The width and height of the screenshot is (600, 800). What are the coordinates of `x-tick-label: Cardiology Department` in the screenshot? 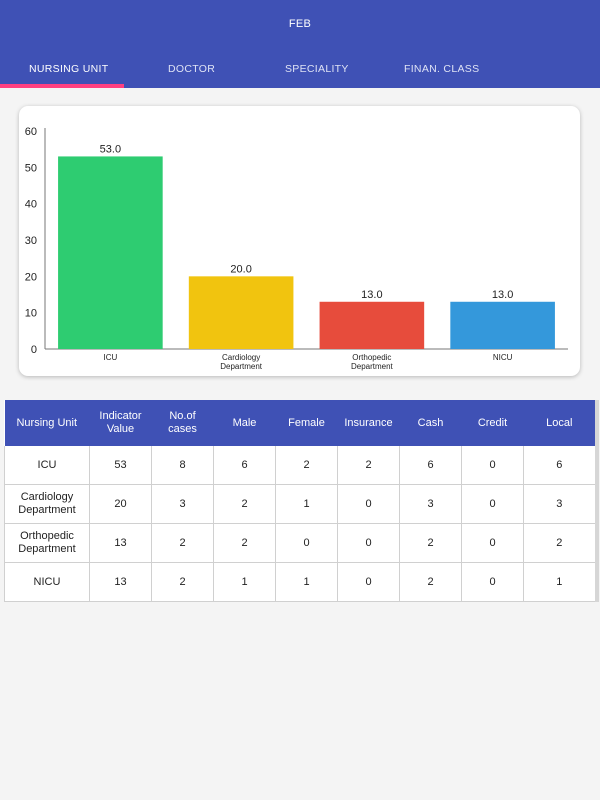 It's located at (241, 362).